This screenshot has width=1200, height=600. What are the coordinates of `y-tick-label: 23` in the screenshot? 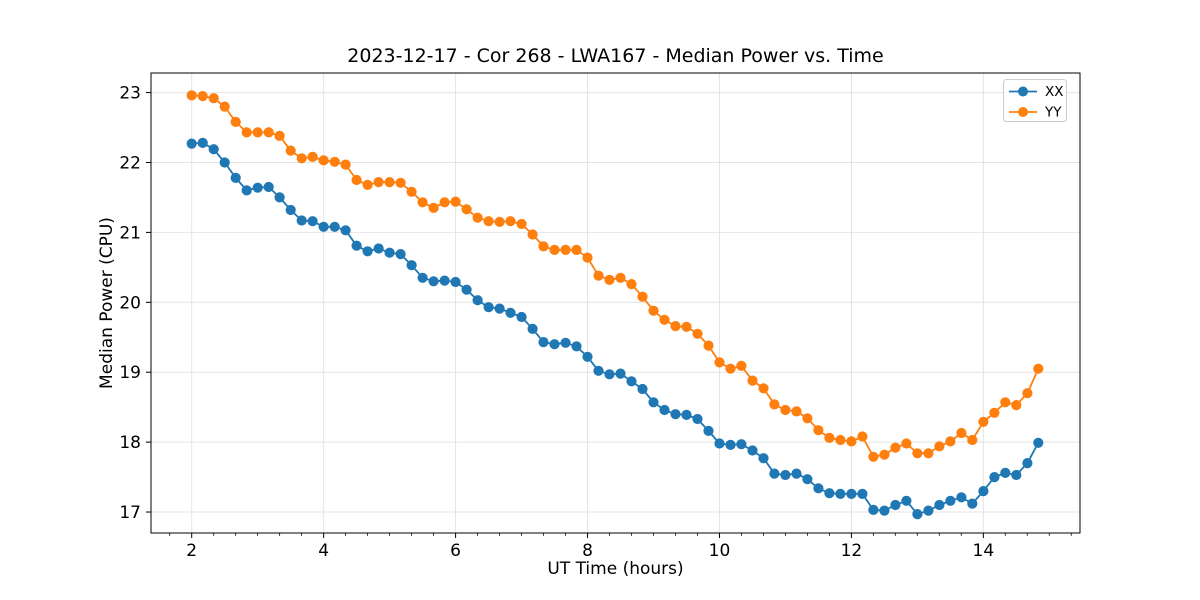 It's located at (130, 94).